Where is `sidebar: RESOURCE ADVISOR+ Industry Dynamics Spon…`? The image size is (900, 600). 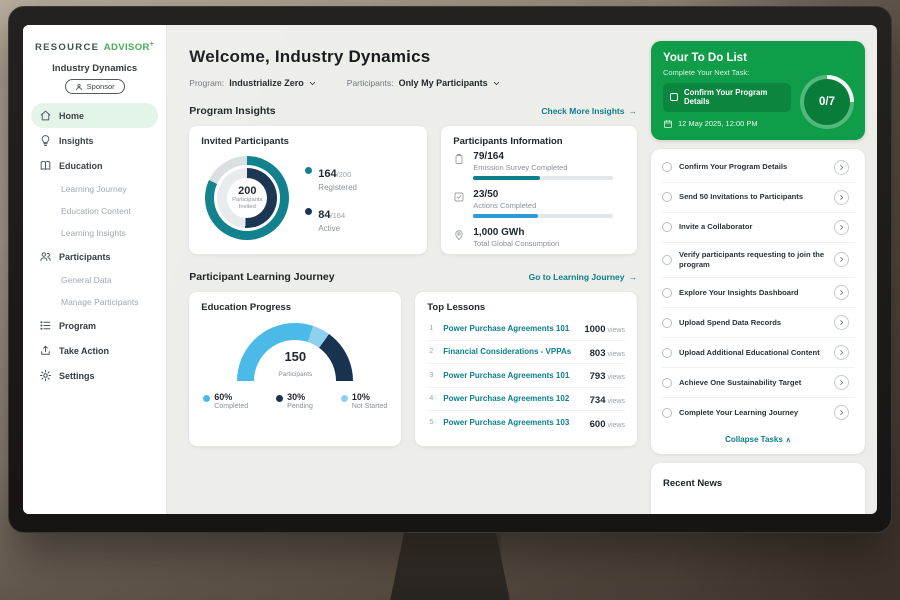
sidebar: RESOURCE ADVISOR+ Industry Dynamics Spon… is located at coordinates (95, 269).